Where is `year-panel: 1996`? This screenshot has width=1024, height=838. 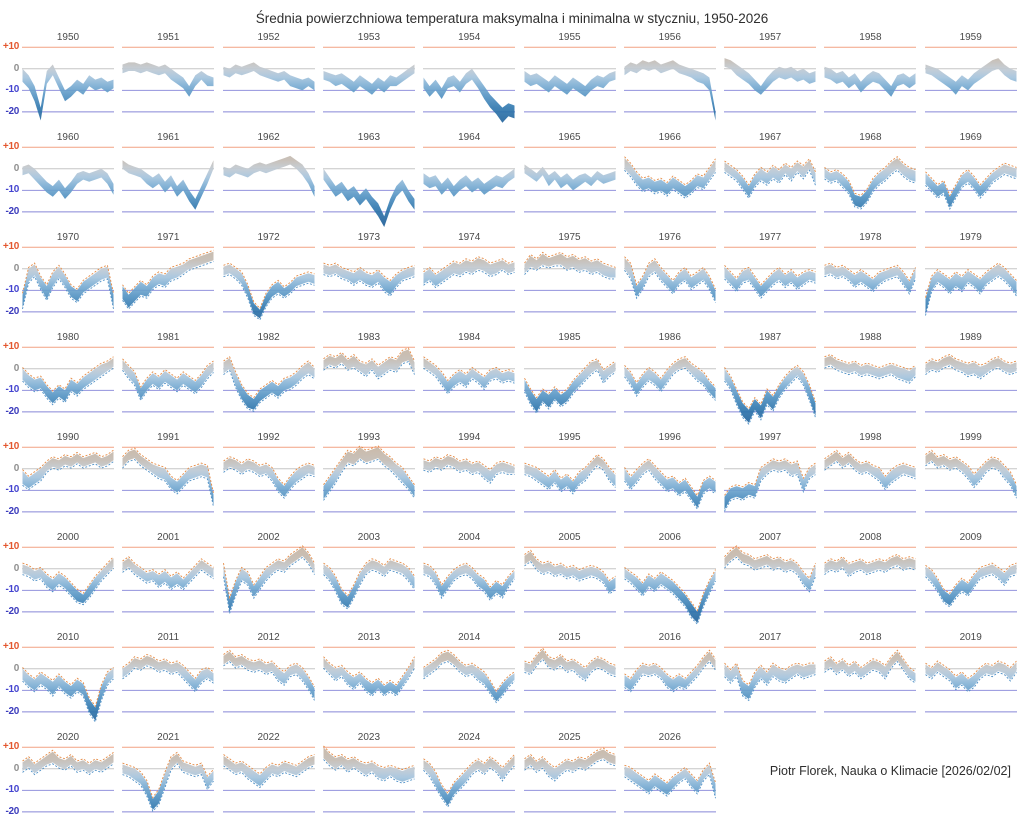 year-panel: 1996 is located at coordinates (669, 479).